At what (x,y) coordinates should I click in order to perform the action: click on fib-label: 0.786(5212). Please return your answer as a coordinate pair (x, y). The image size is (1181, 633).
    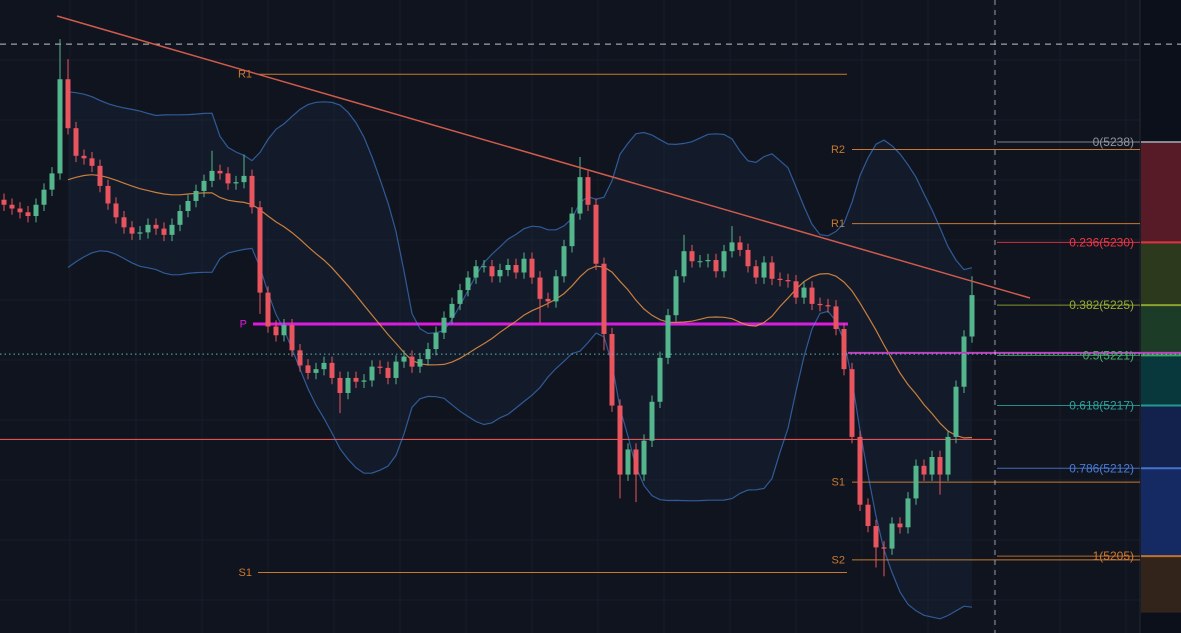
    Looking at the image, I should click on (1101, 468).